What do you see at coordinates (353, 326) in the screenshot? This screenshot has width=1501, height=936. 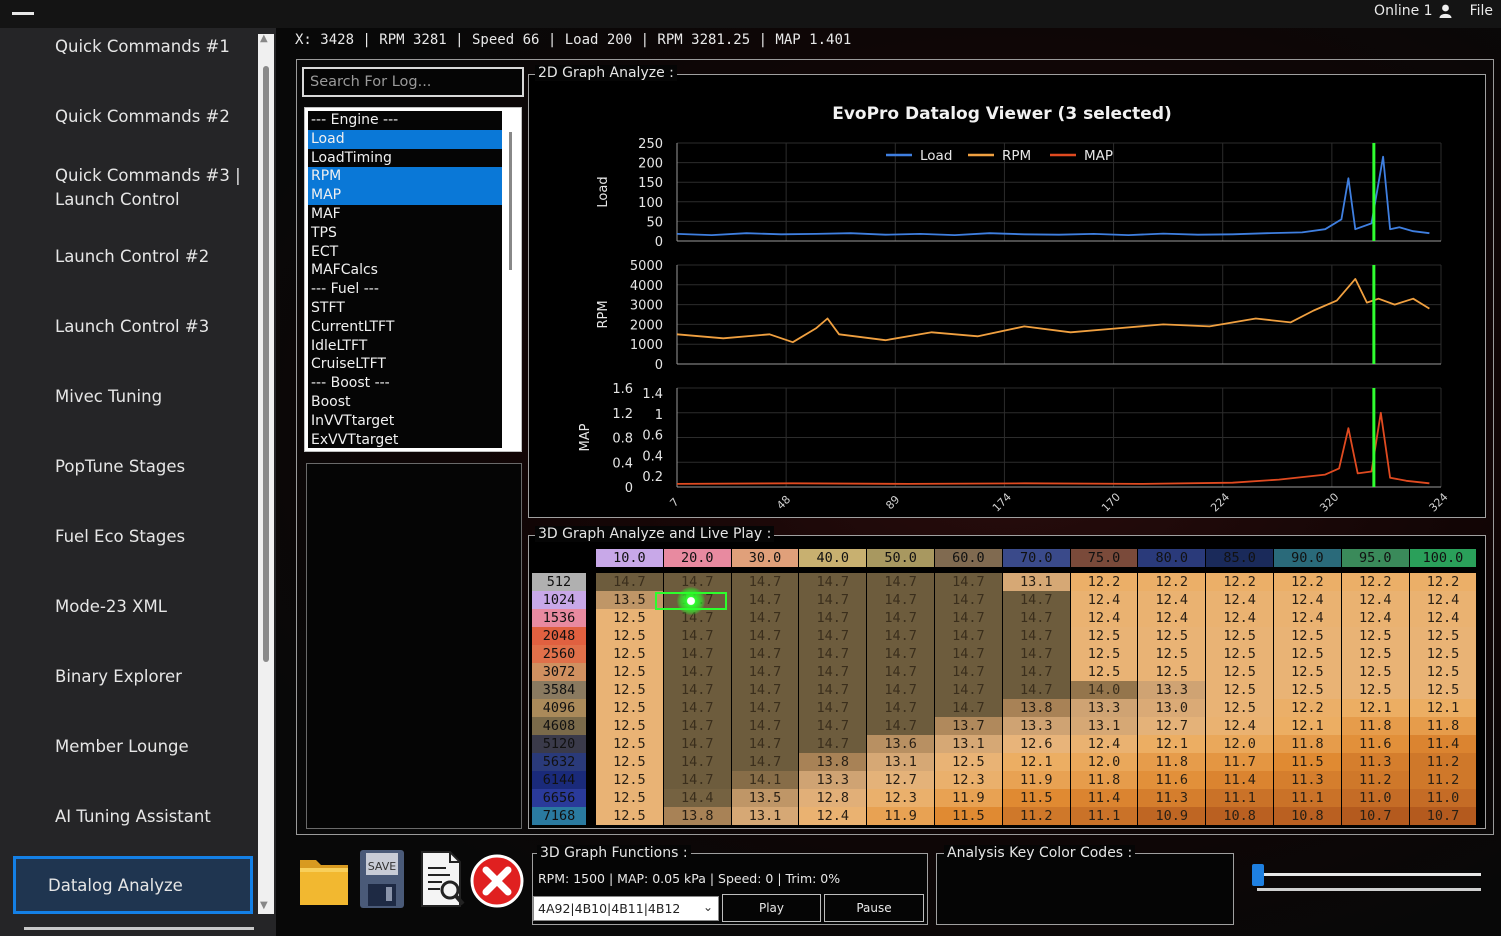 I see `log-list-item: CurrentLTFT` at bounding box center [353, 326].